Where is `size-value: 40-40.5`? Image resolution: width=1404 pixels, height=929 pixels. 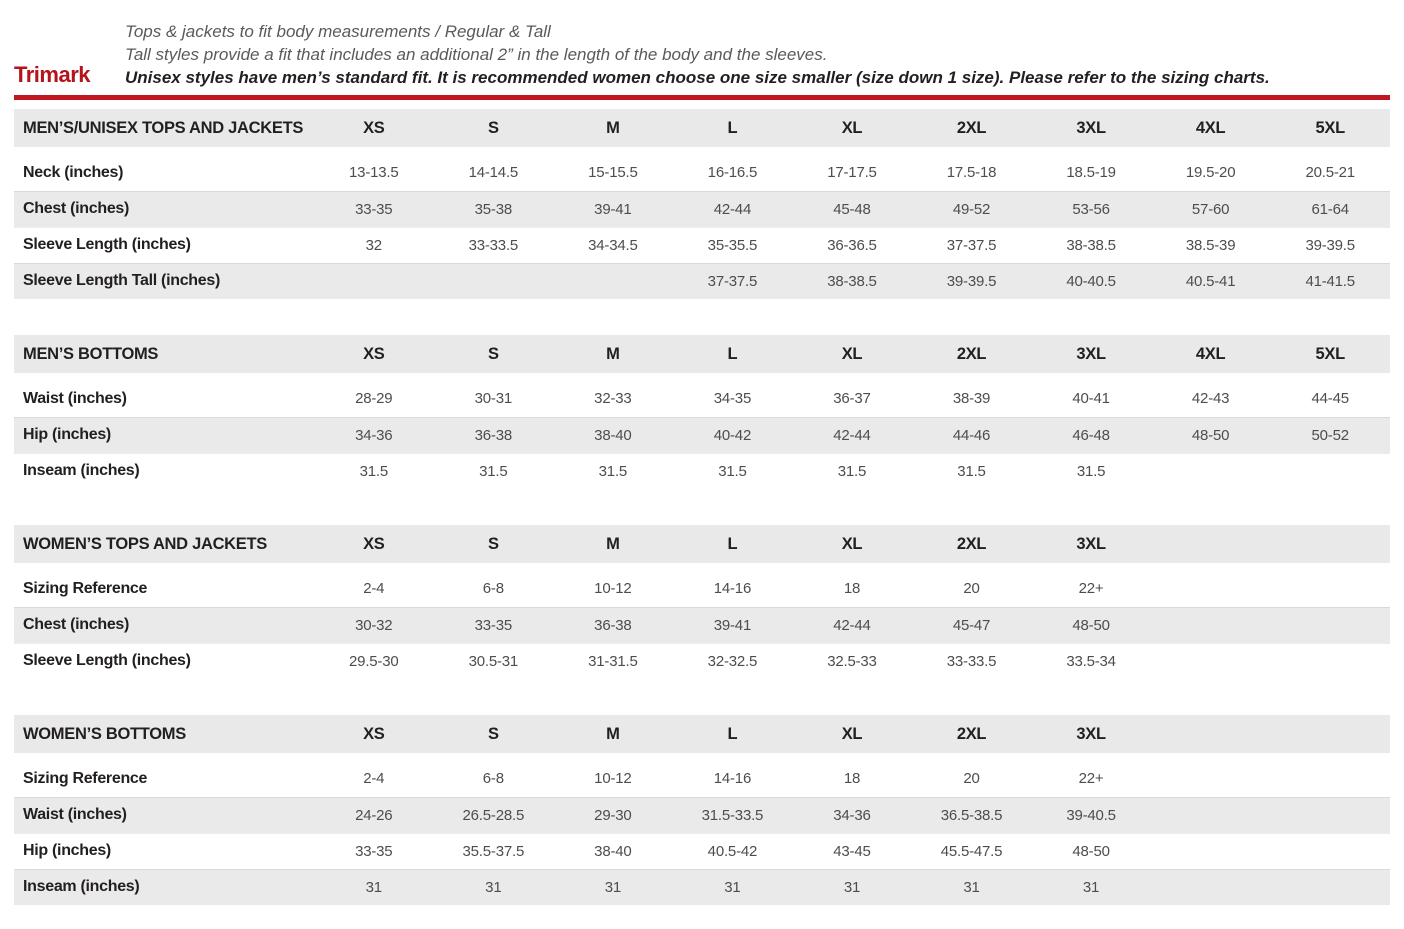
size-value: 40-40.5 is located at coordinates (1091, 280).